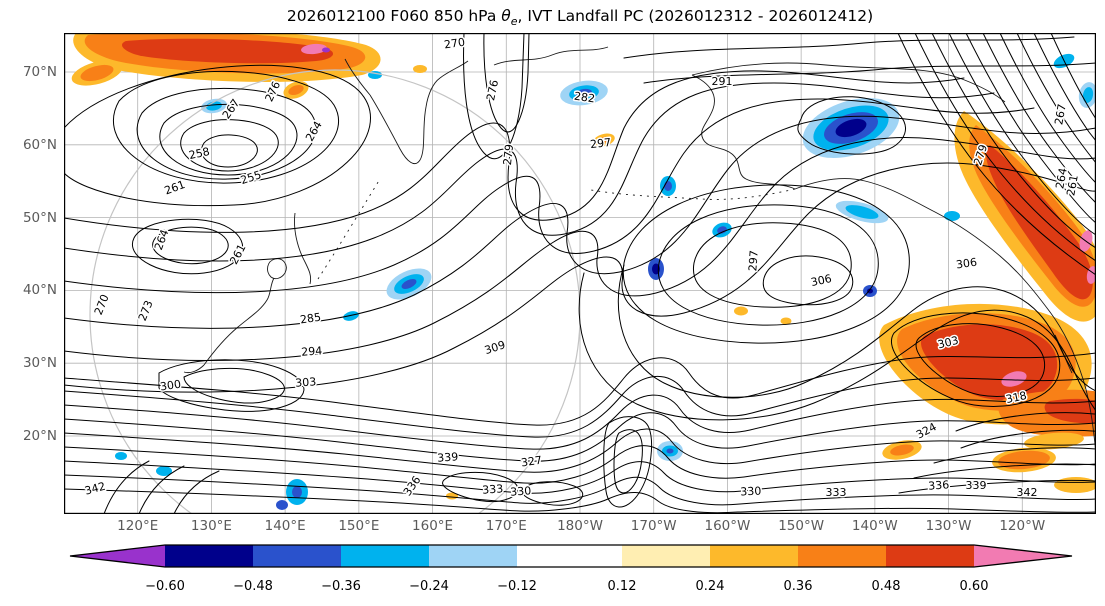 This screenshot has width=1105, height=606. Describe the element at coordinates (517, 586) in the screenshot. I see `colorbar-tick-label: −0.12` at that location.